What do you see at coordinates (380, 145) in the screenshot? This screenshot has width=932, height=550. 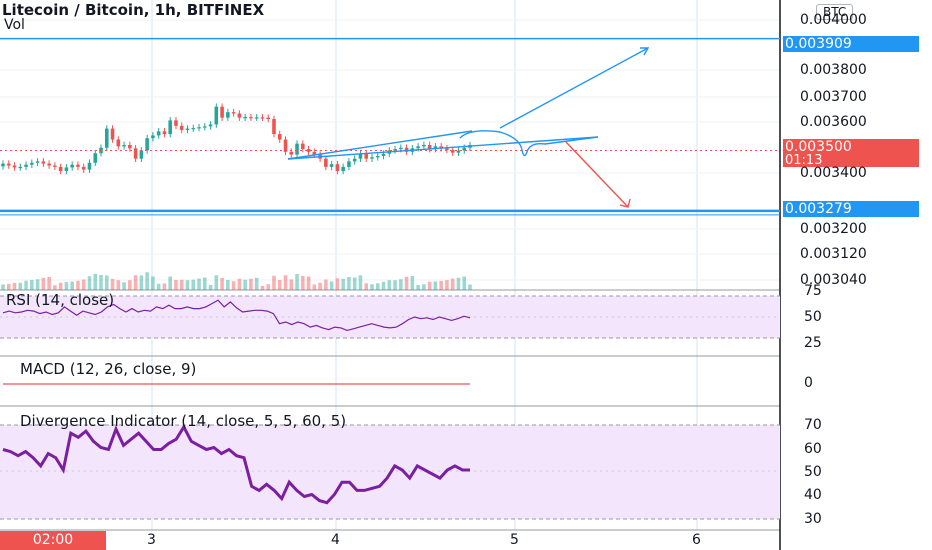 I see `channel-upper-line` at bounding box center [380, 145].